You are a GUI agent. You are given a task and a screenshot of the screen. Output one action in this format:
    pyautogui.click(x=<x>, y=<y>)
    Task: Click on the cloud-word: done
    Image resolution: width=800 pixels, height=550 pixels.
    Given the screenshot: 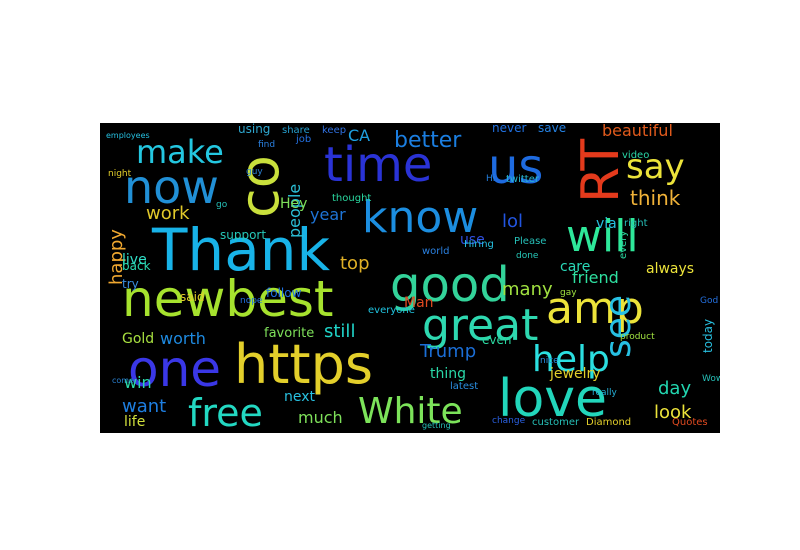 What is the action you would take?
    pyautogui.click(x=527, y=256)
    